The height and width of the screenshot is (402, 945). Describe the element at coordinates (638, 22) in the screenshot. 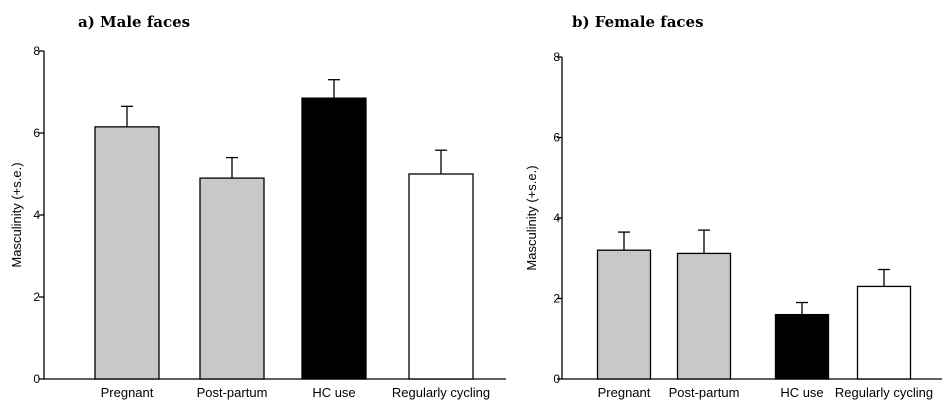

I see `chart-title: b) Female faces` at that location.